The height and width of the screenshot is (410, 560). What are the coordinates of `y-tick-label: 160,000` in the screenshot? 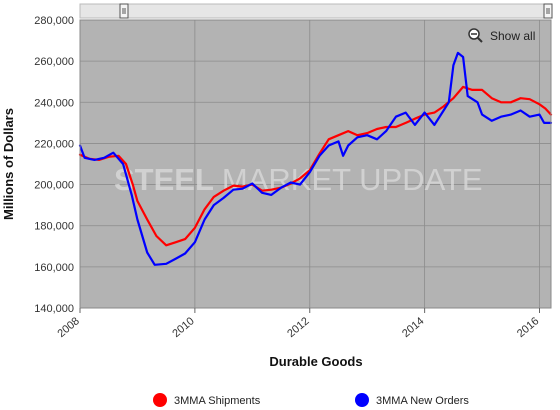 It's located at (54, 268).